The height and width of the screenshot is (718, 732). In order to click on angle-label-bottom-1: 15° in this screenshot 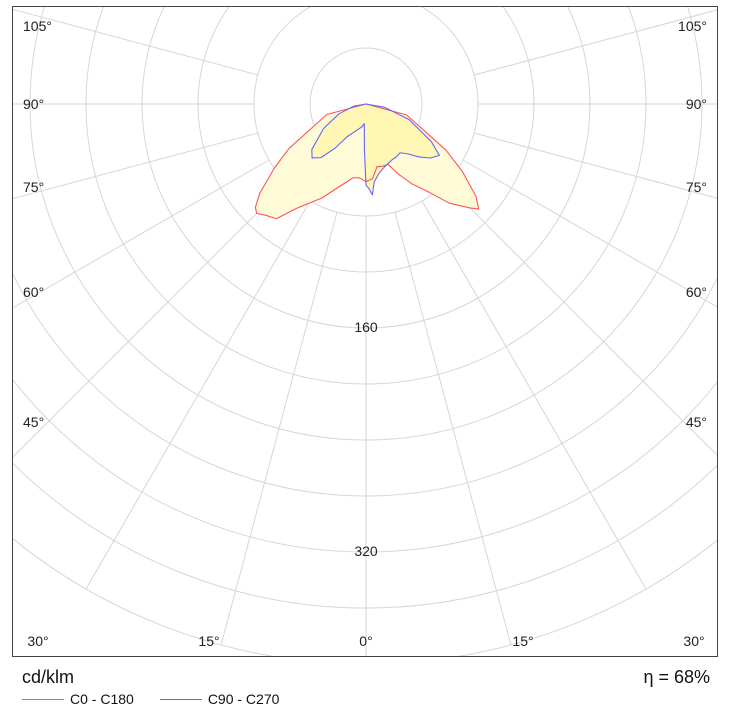, I will do `click(208, 641)`.